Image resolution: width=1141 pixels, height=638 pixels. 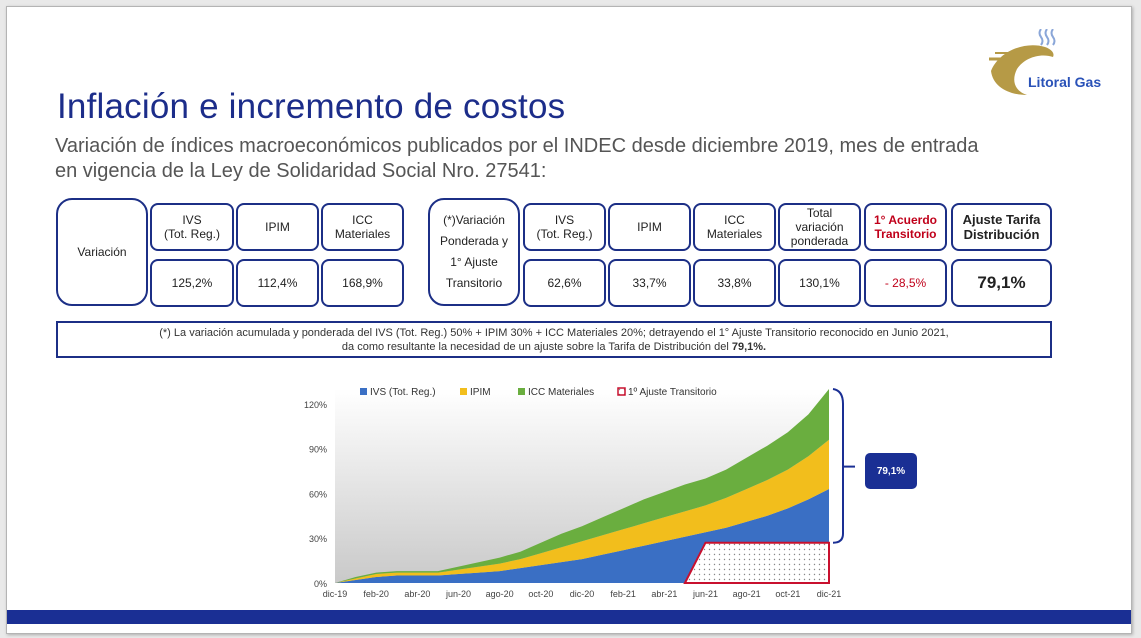 I want to click on x-tick-label: dic-20, so click(x=582, y=594).